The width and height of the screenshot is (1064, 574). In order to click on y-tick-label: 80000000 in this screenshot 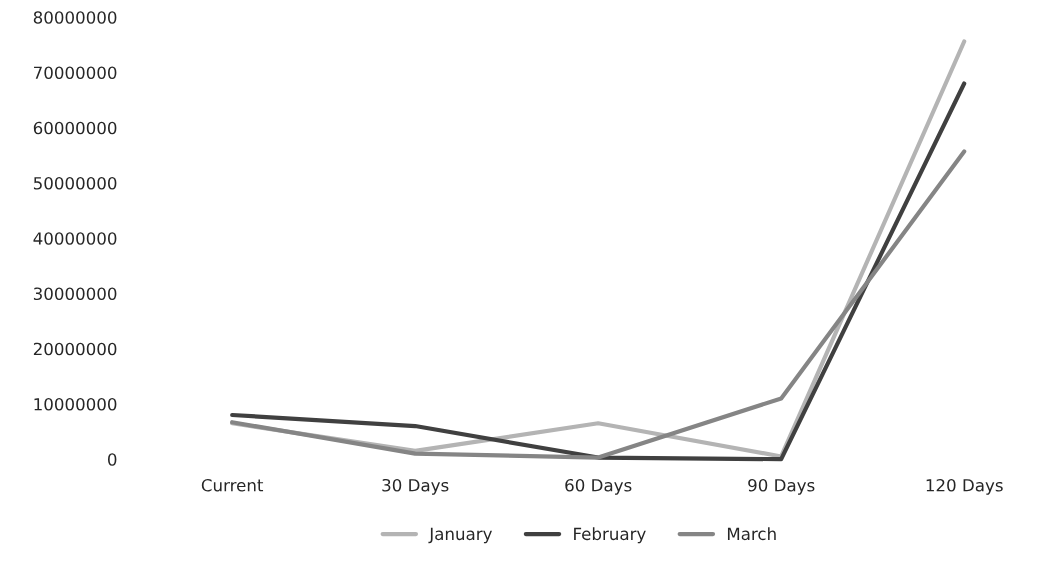, I will do `click(75, 17)`.